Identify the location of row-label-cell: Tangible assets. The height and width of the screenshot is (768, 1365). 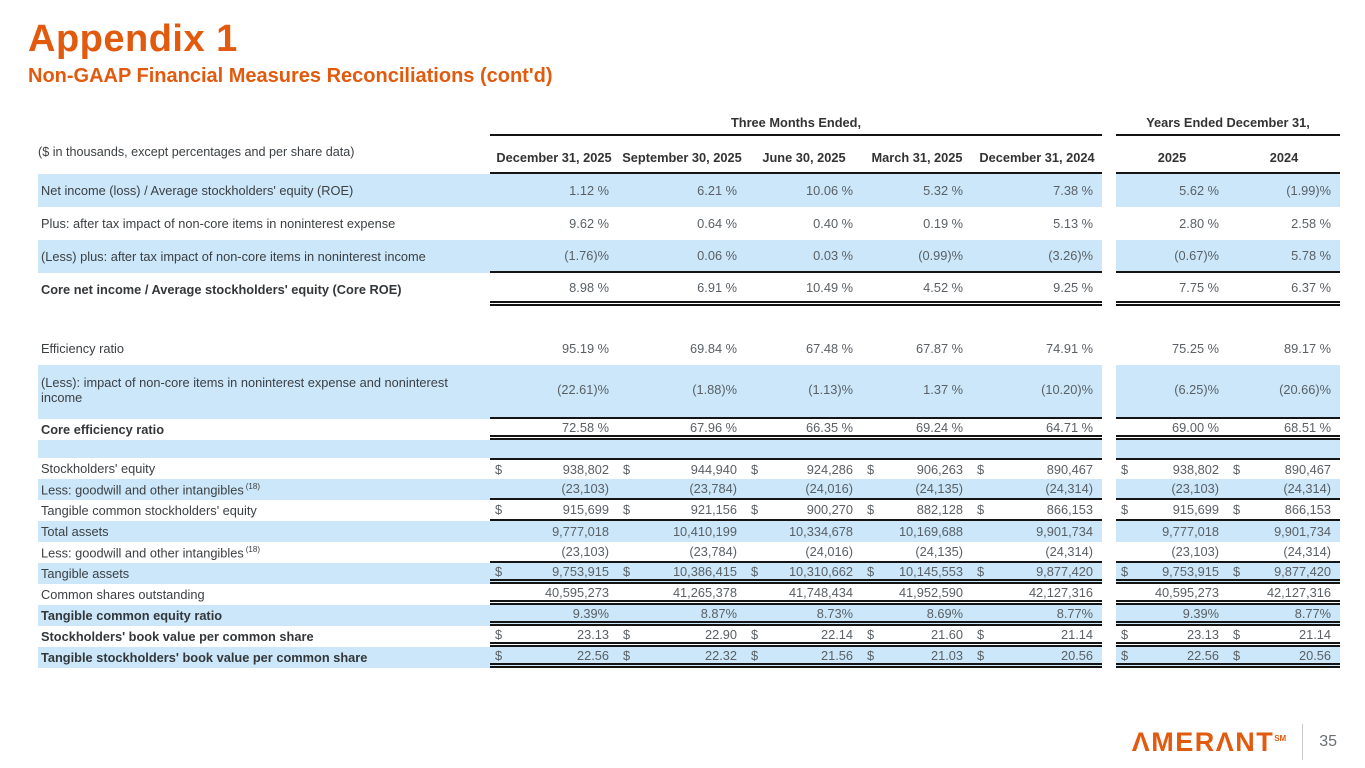
(264, 573).